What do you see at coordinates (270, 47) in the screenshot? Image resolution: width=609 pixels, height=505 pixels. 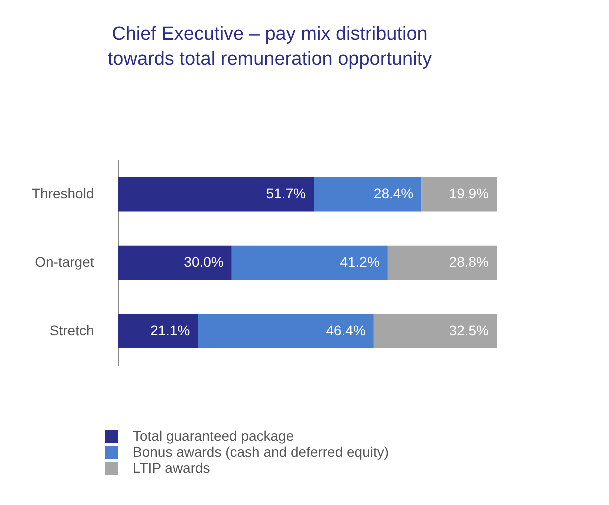 I see `chart-title: Chief Executive – pay mix distribution towards total remuneration opportunity` at bounding box center [270, 47].